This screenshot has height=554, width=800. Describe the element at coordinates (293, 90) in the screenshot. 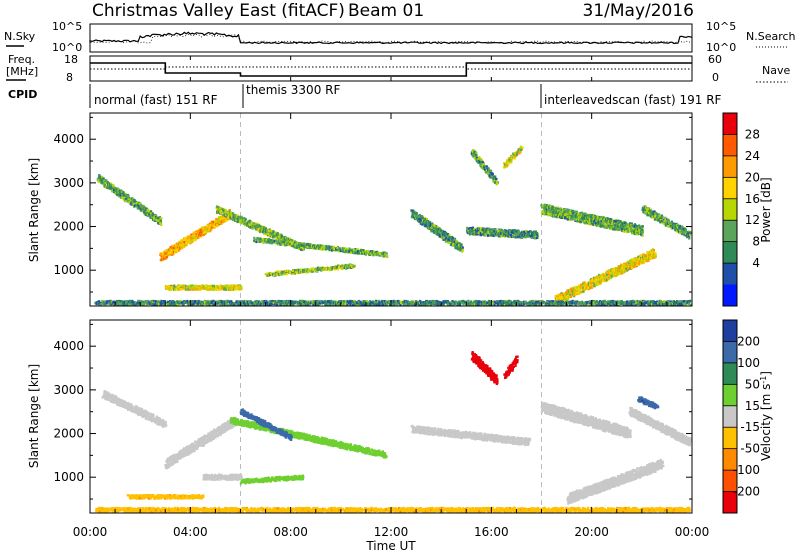

I see `cpid-segment-themis: themis 3300 RF` at that location.